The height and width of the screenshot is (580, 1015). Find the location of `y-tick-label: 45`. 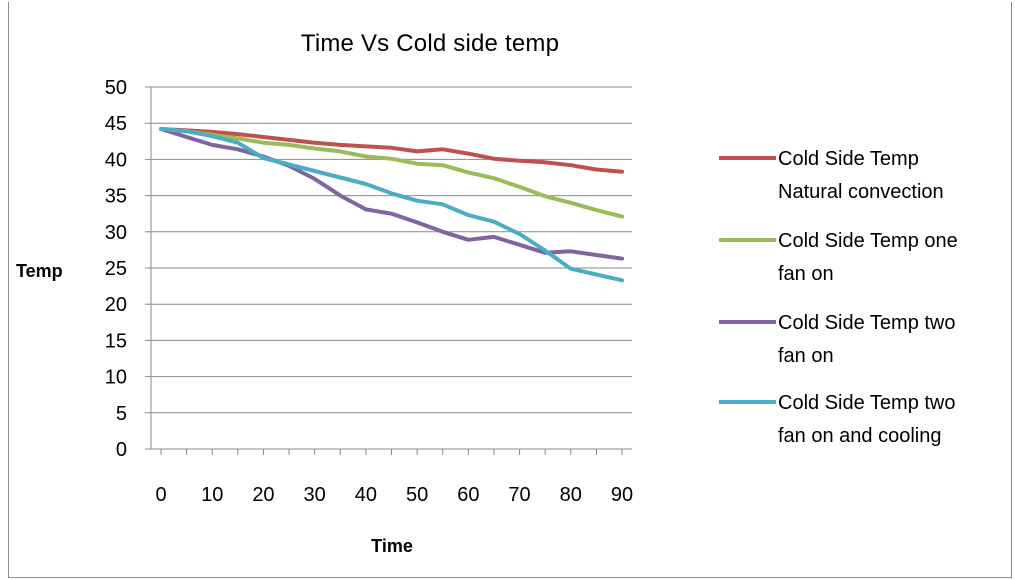

y-tick-label: 45 is located at coordinates (116, 124).